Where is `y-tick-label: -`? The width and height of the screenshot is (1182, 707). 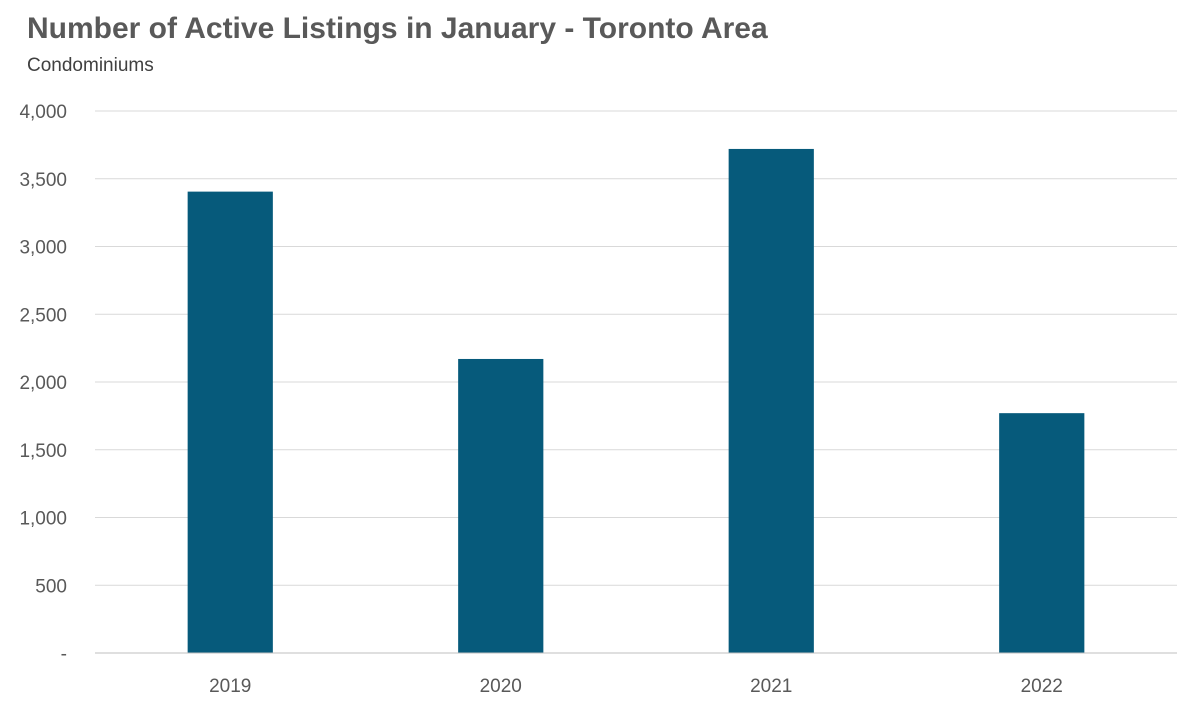 y-tick-label: - is located at coordinates (64, 654).